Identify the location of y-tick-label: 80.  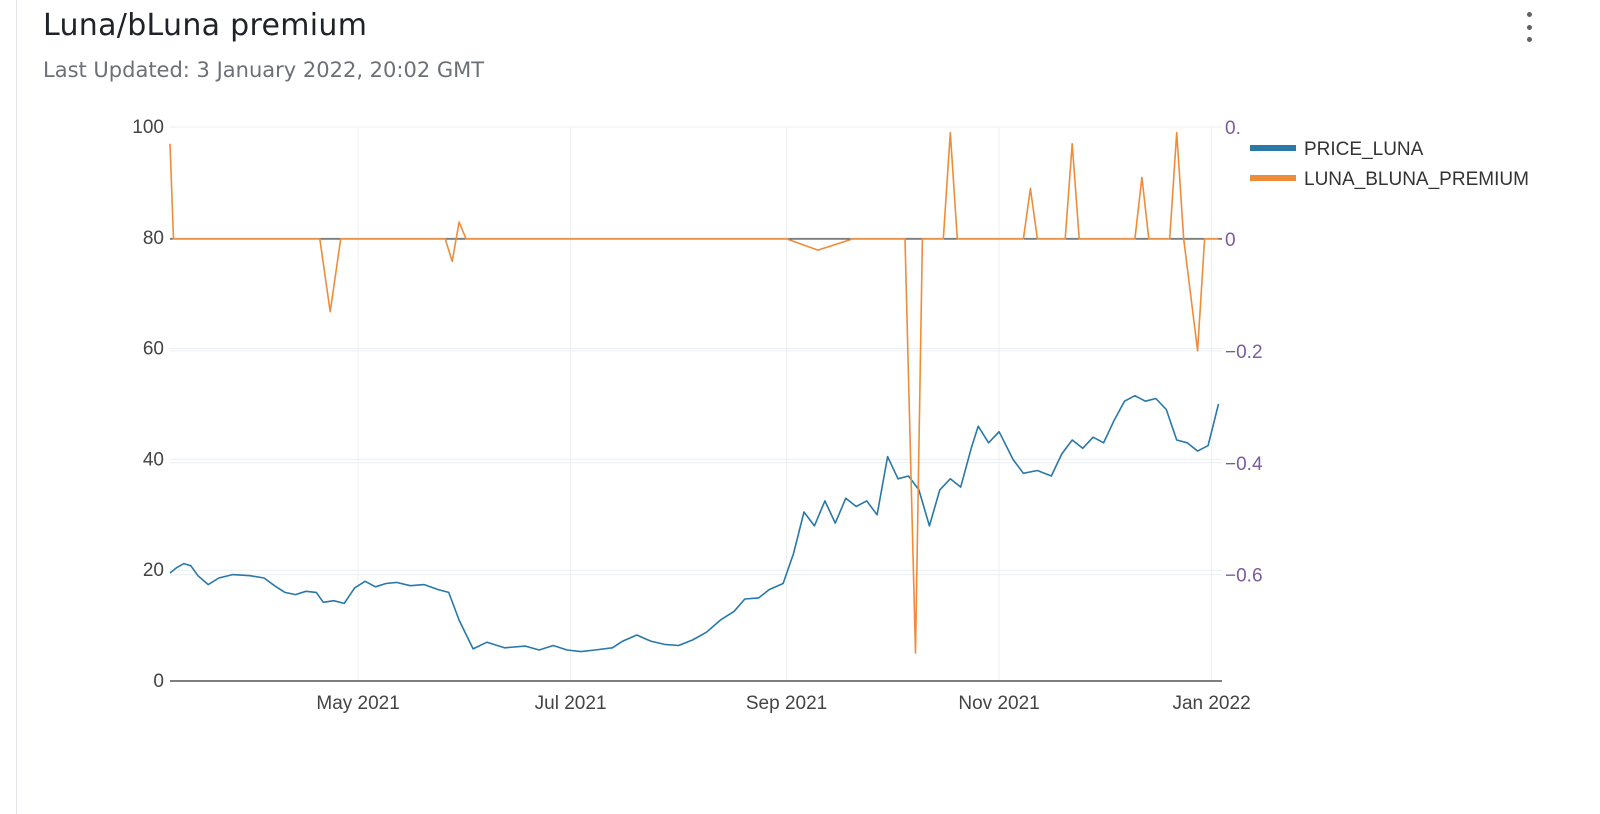
(153, 238).